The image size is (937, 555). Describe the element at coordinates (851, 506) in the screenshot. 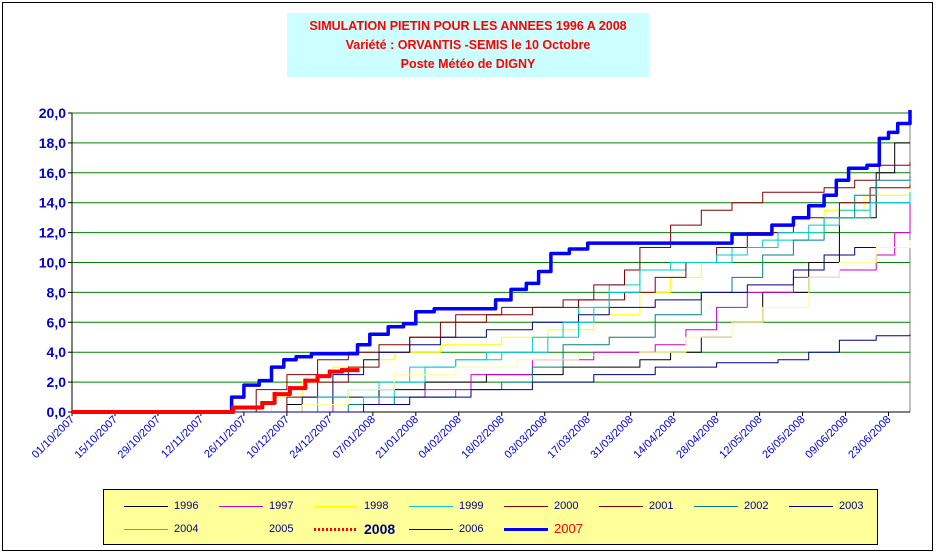

I see `legend-label: 2003` at that location.